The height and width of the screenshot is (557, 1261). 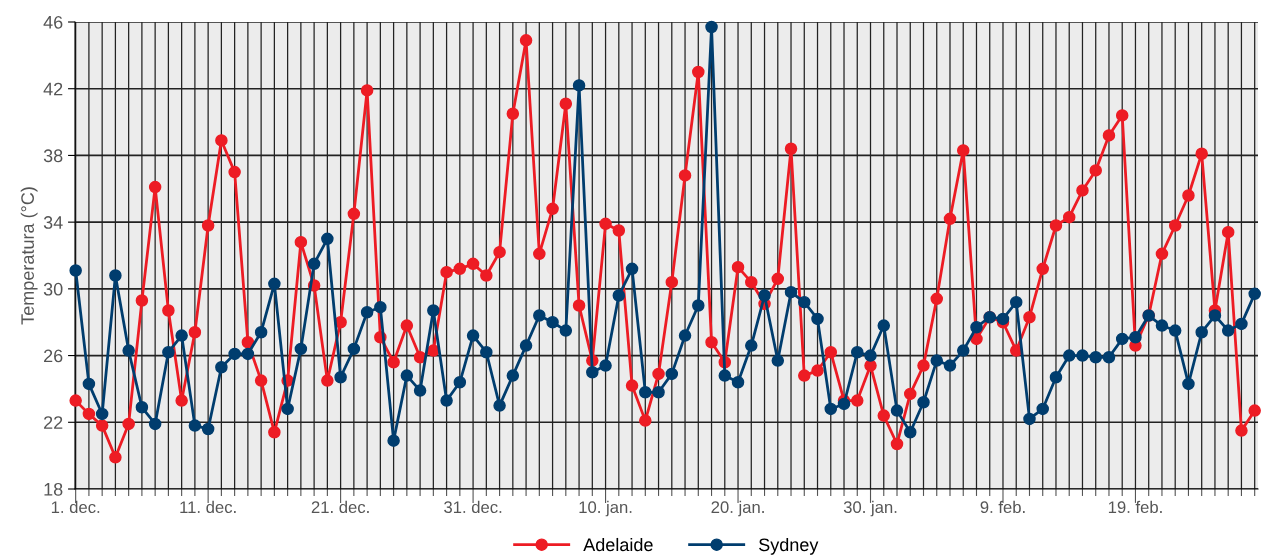 I want to click on y-tick-label: 38, so click(x=53, y=156).